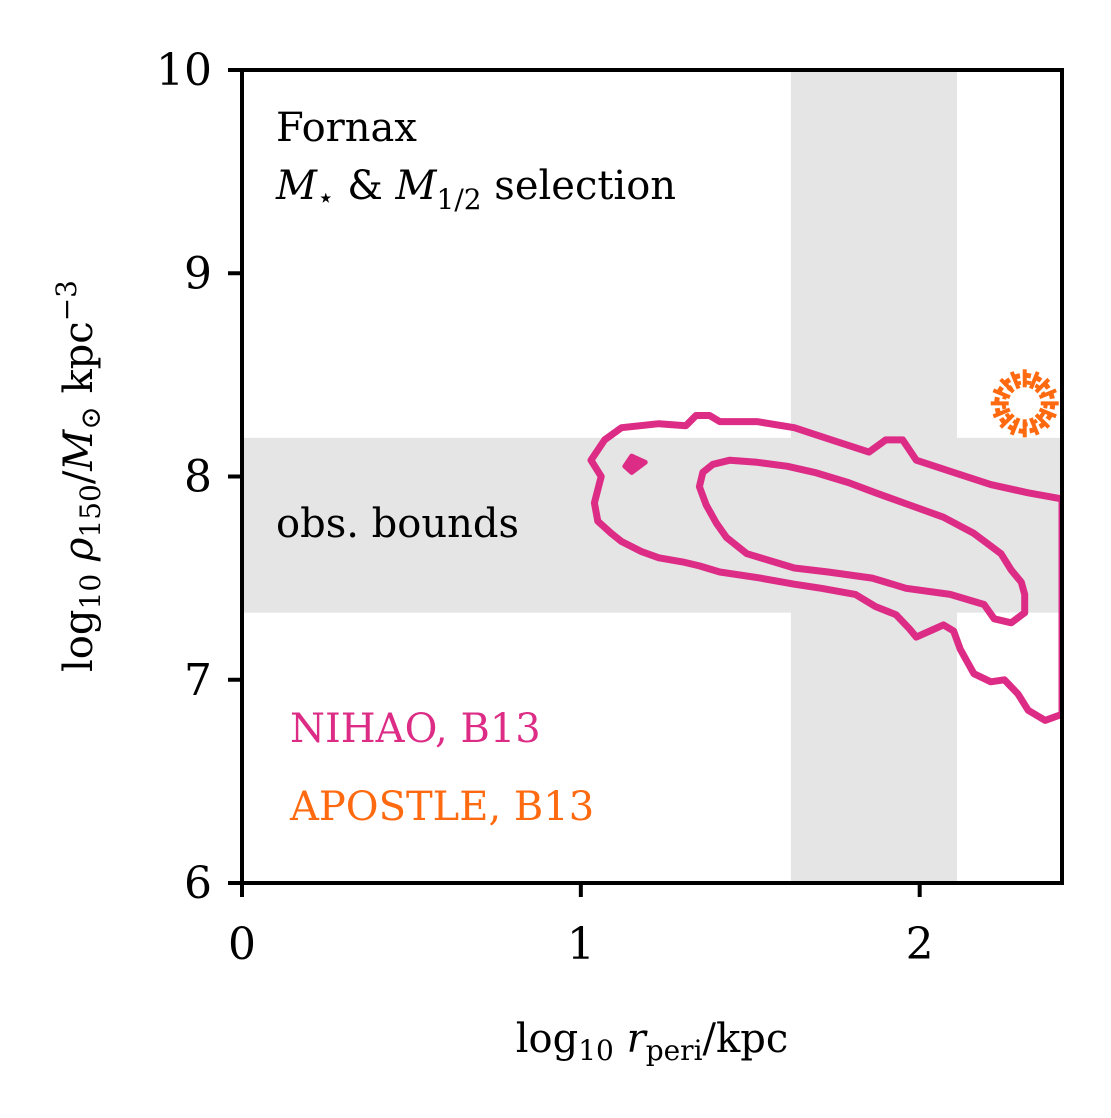 This screenshot has height=1118, width=1111. I want to click on y-tick-label: 7, so click(198, 680).